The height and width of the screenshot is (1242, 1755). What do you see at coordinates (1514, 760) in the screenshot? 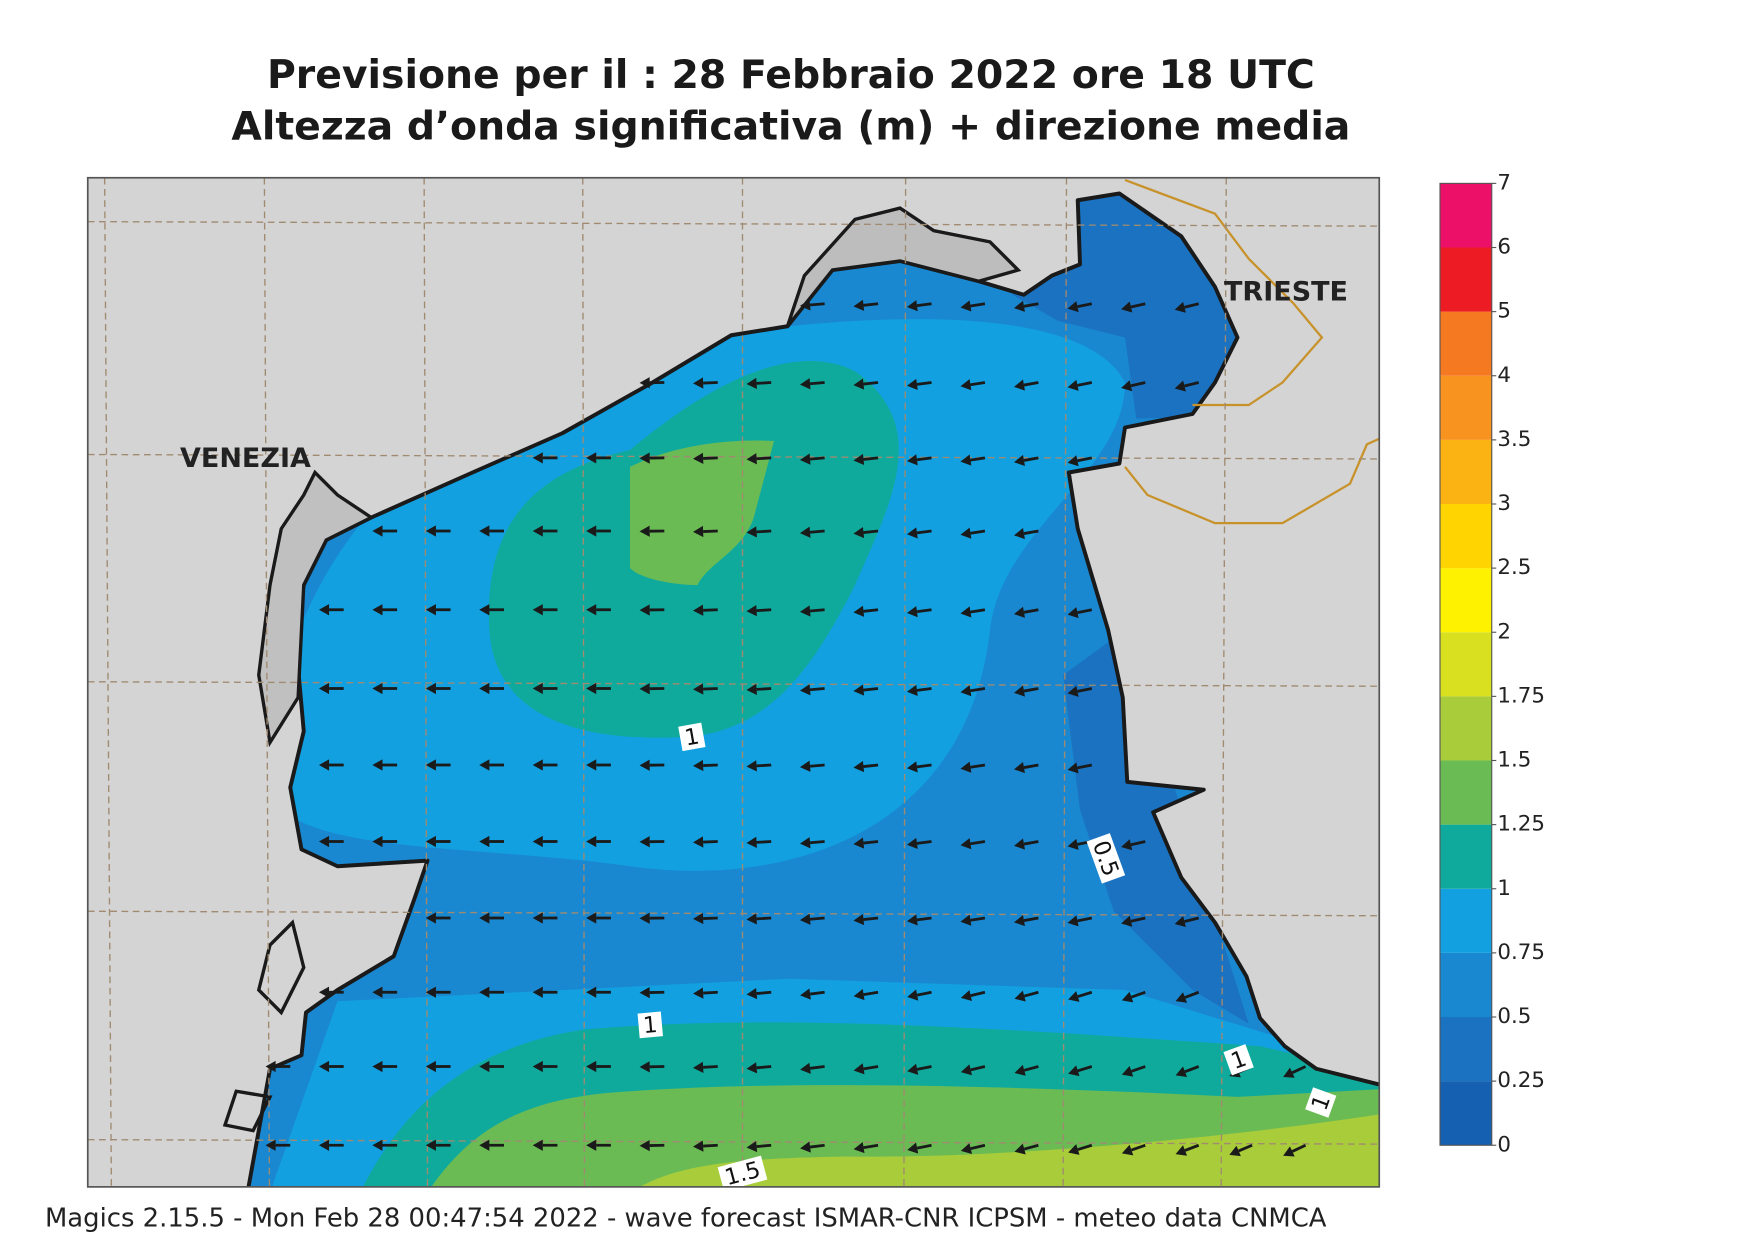
I see `colorbar-tick-label: 1.5` at bounding box center [1514, 760].